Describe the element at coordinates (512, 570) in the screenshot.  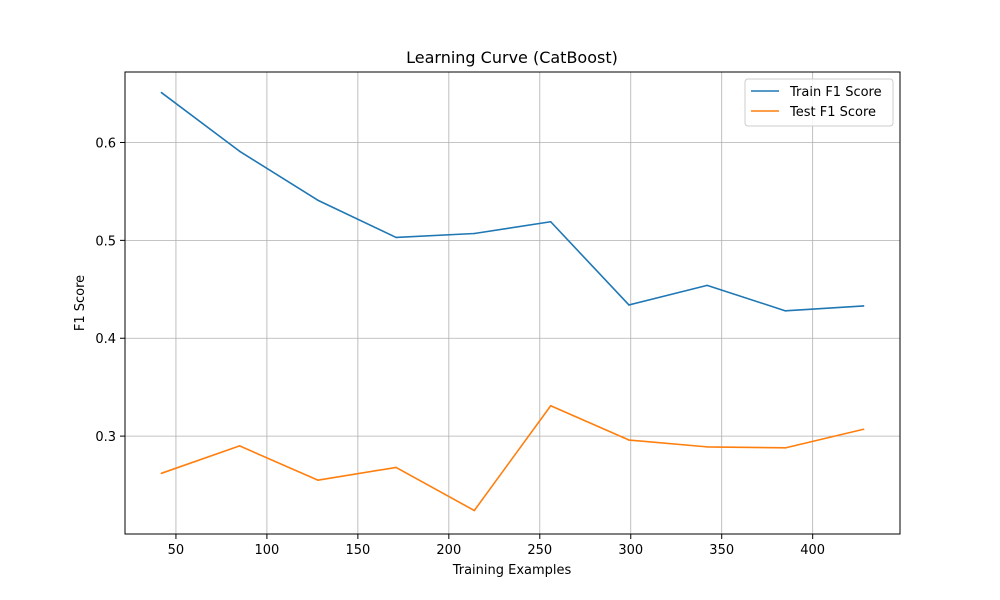
I see `x-axis-label: Training Examples` at that location.